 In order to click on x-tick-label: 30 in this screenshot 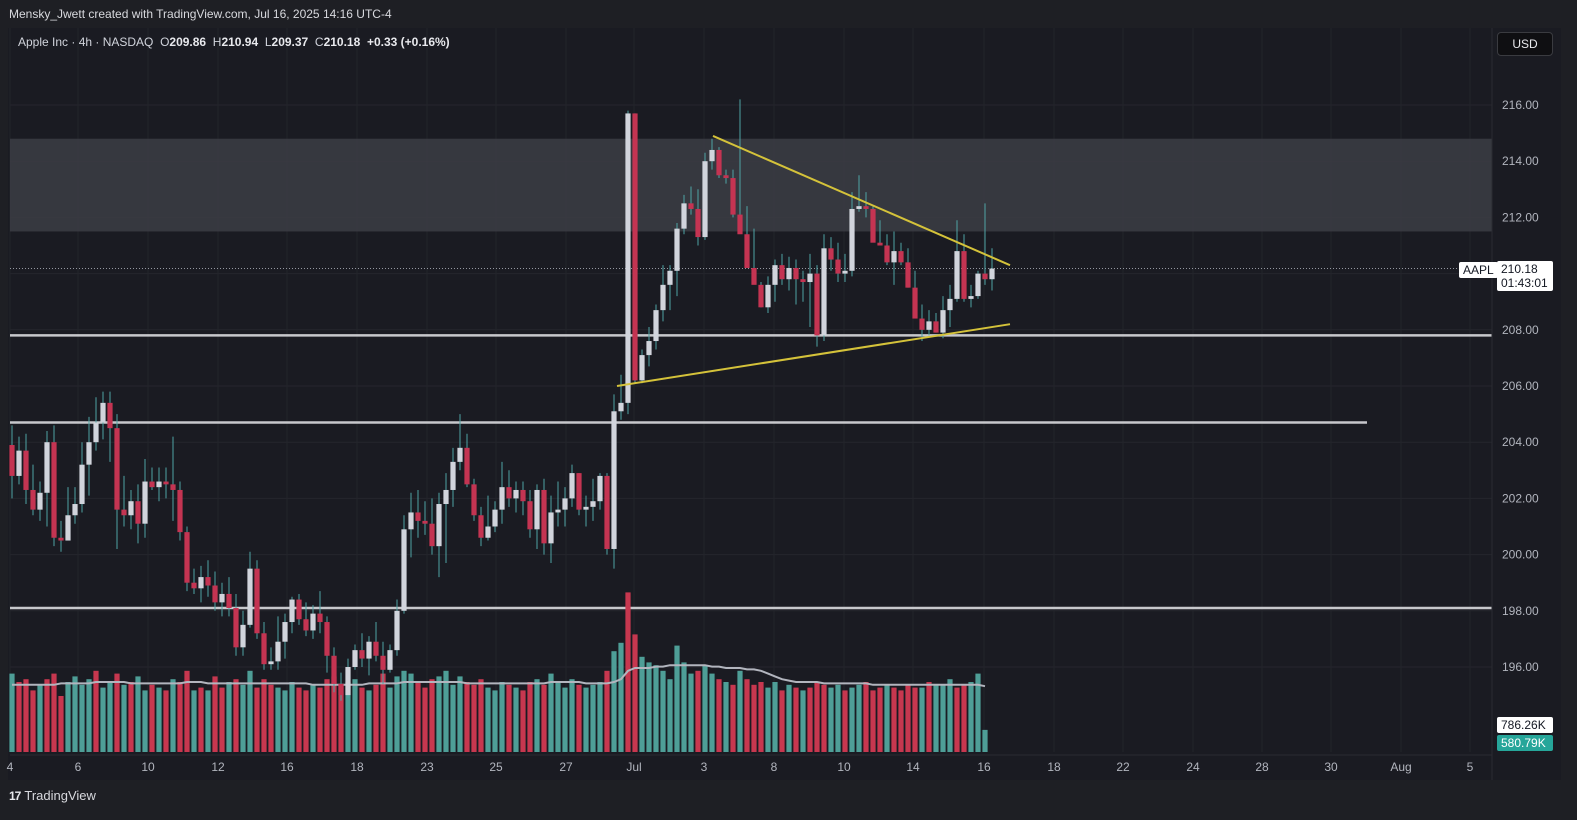, I will do `click(1331, 767)`.